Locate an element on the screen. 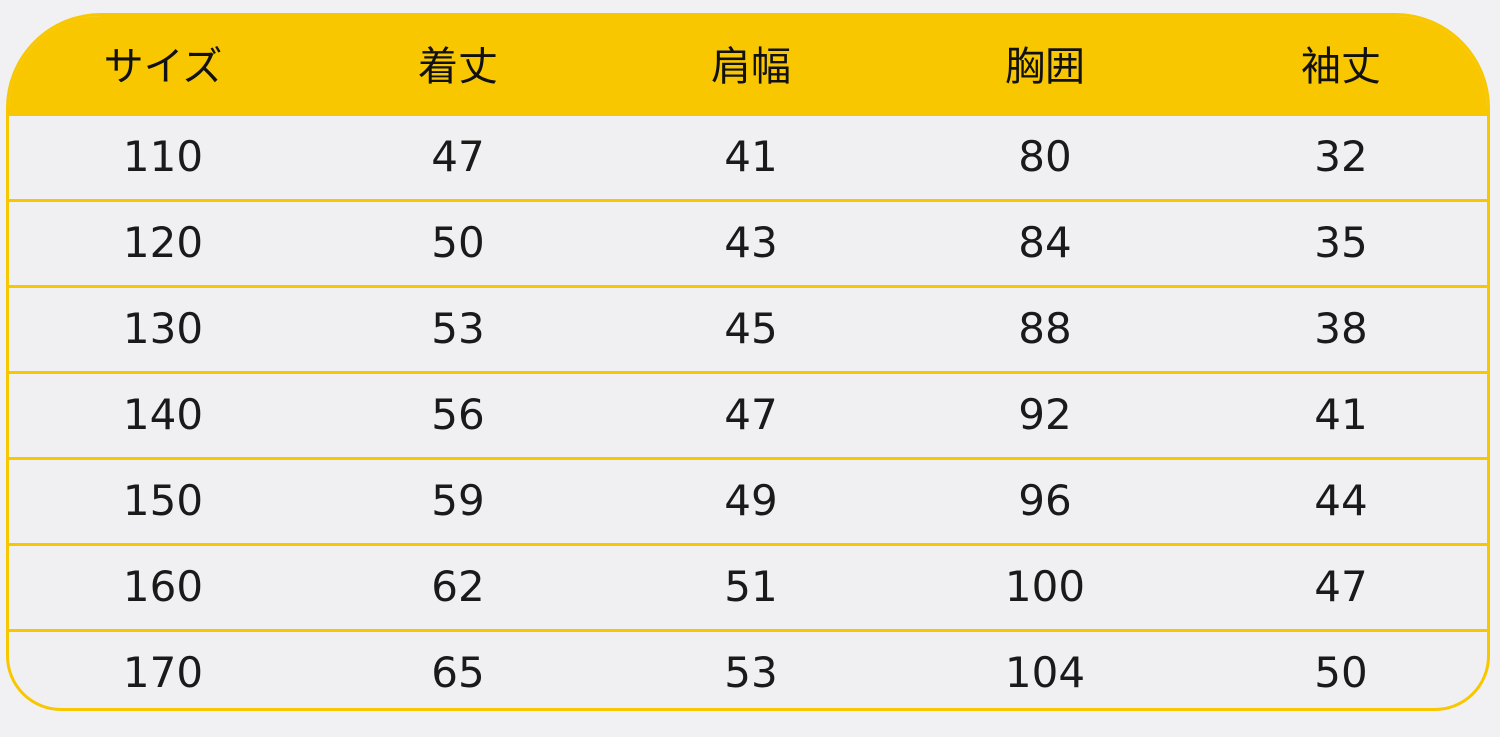 Image resolution: width=1500 pixels, height=737 pixels. table-cell: 35 is located at coordinates (1341, 242).